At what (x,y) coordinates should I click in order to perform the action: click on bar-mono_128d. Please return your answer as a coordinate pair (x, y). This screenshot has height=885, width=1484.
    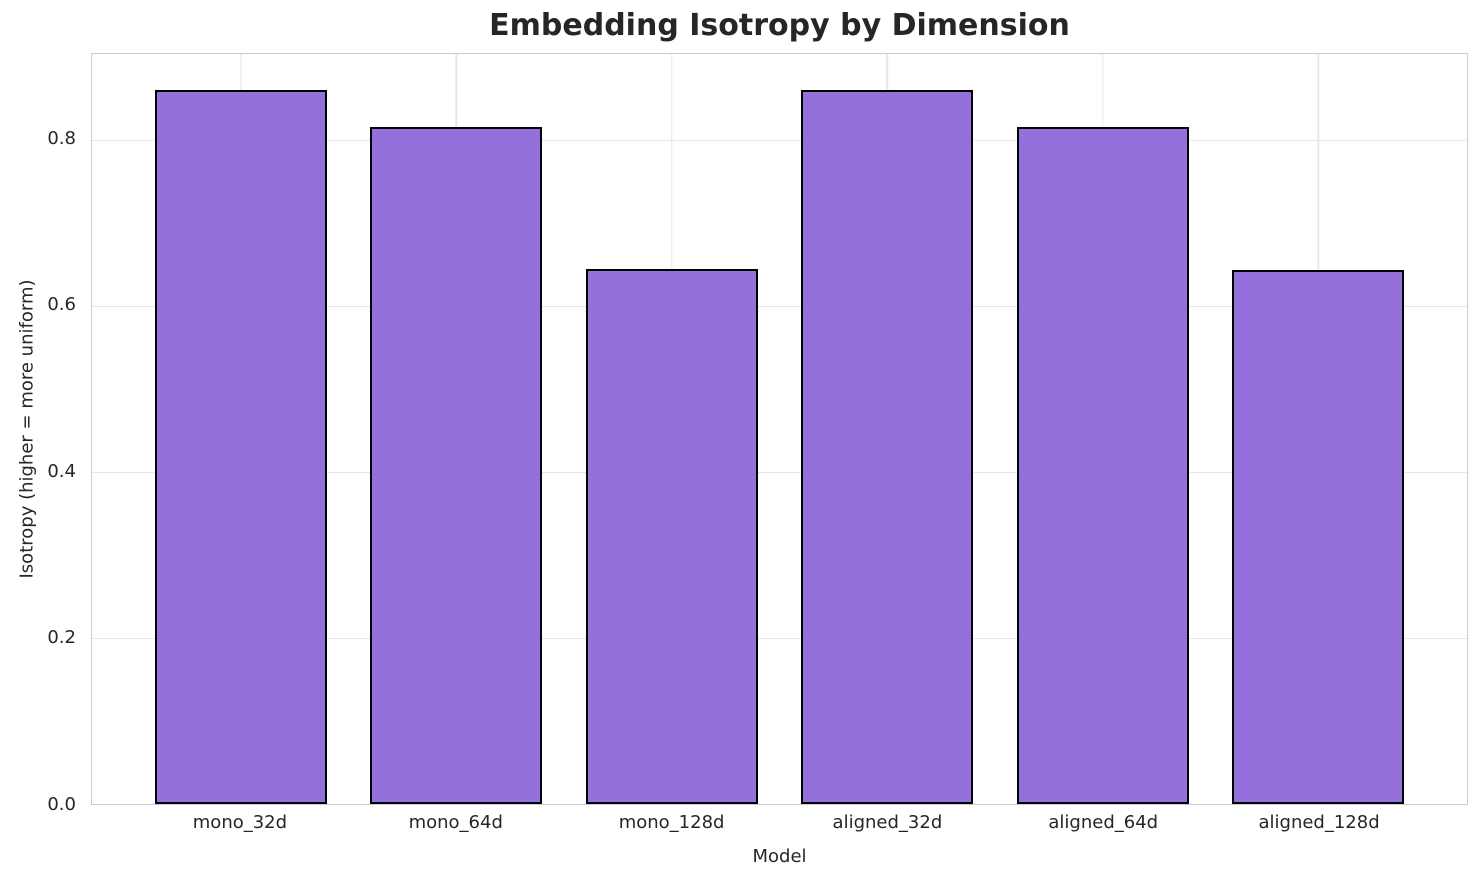
    Looking at the image, I should click on (671, 536).